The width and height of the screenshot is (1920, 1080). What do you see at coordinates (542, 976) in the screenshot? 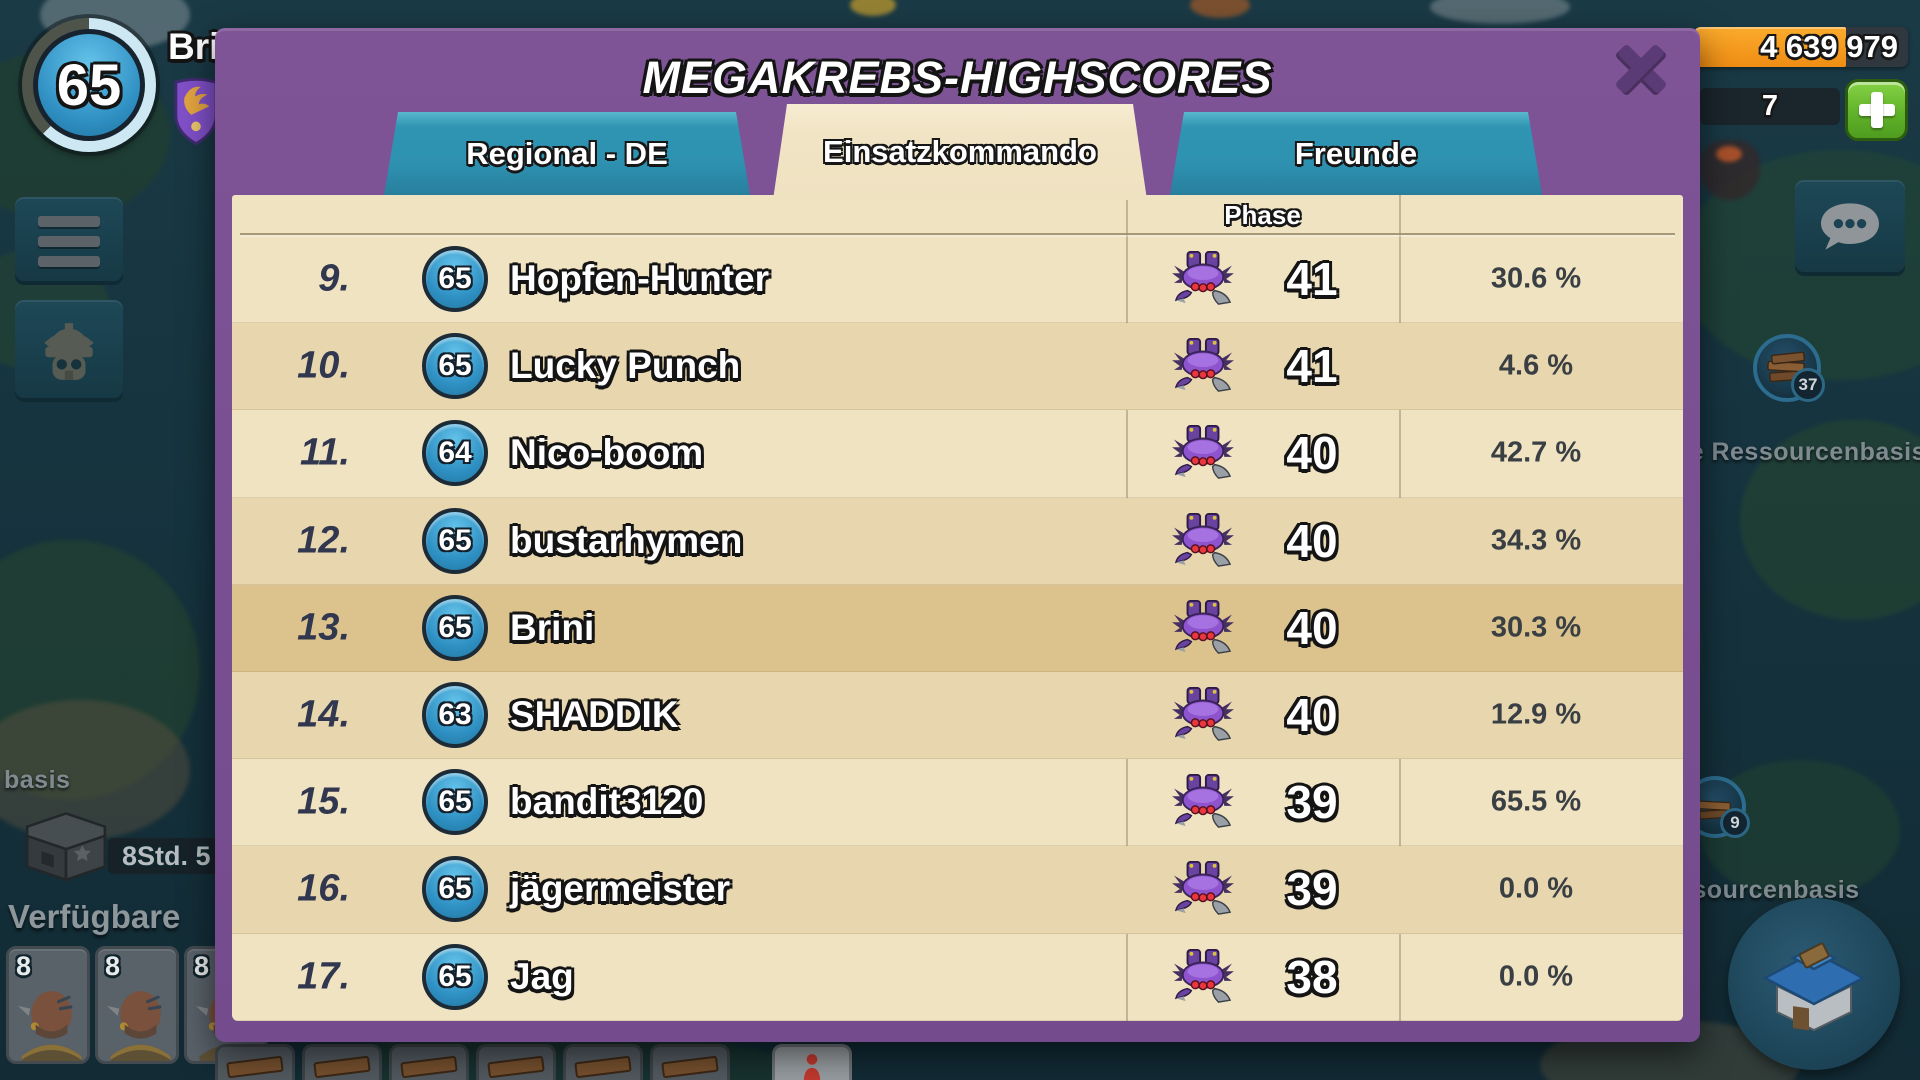
I see `player-name: Jag` at bounding box center [542, 976].